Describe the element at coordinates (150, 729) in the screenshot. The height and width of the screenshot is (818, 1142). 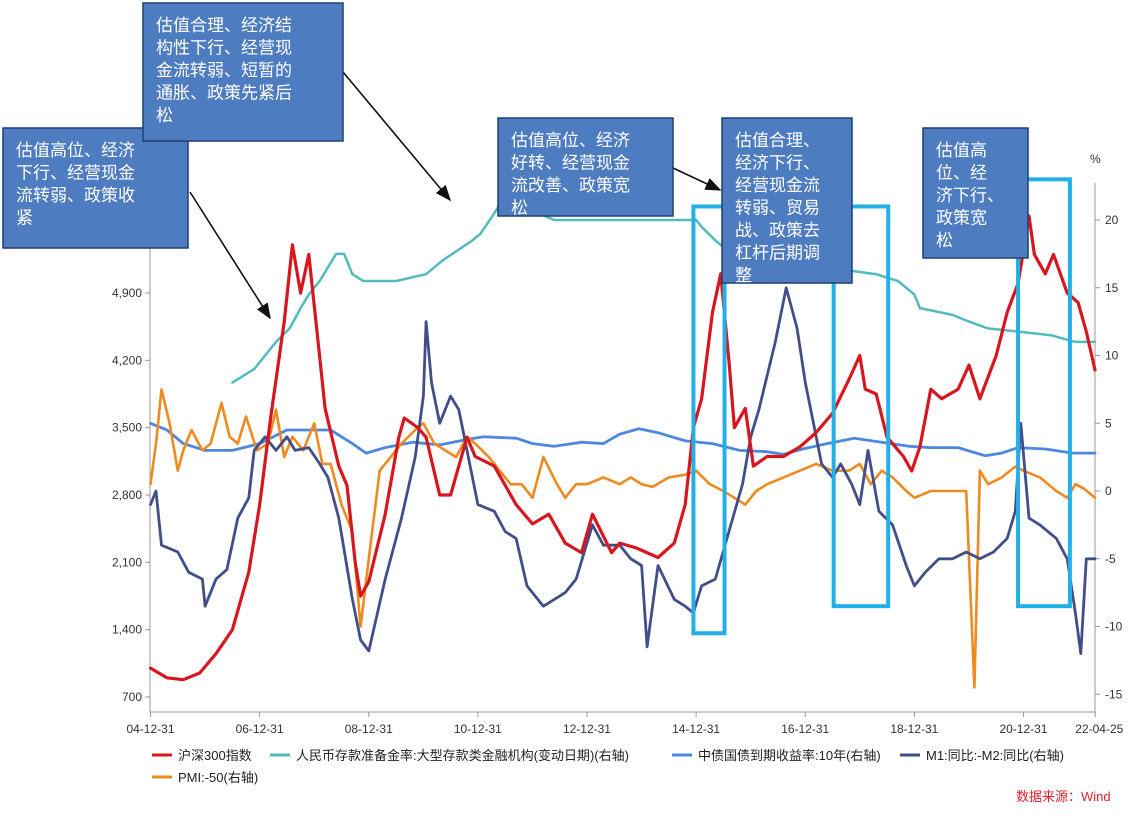
I see `x-axis-tick-label: 04-12-31` at that location.